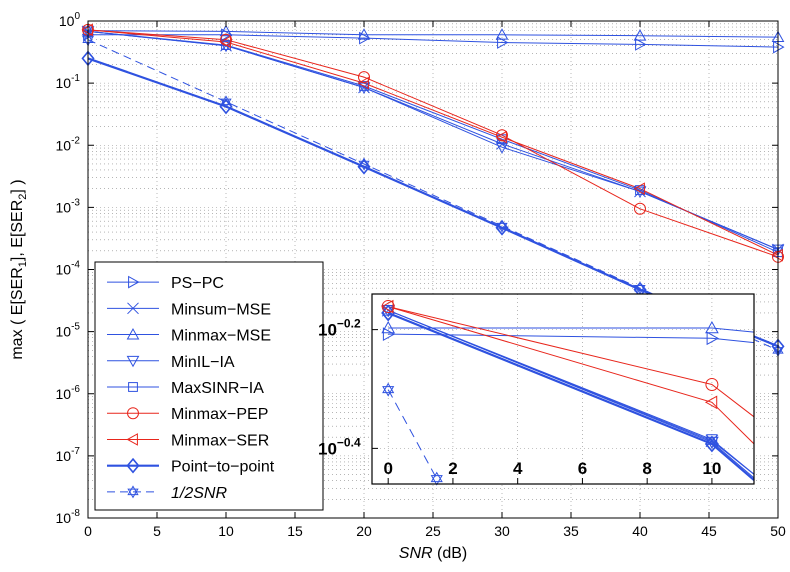 This screenshot has height=572, width=790. Describe the element at coordinates (433, 41) in the screenshot. I see `series-line-ps-pc` at that location.